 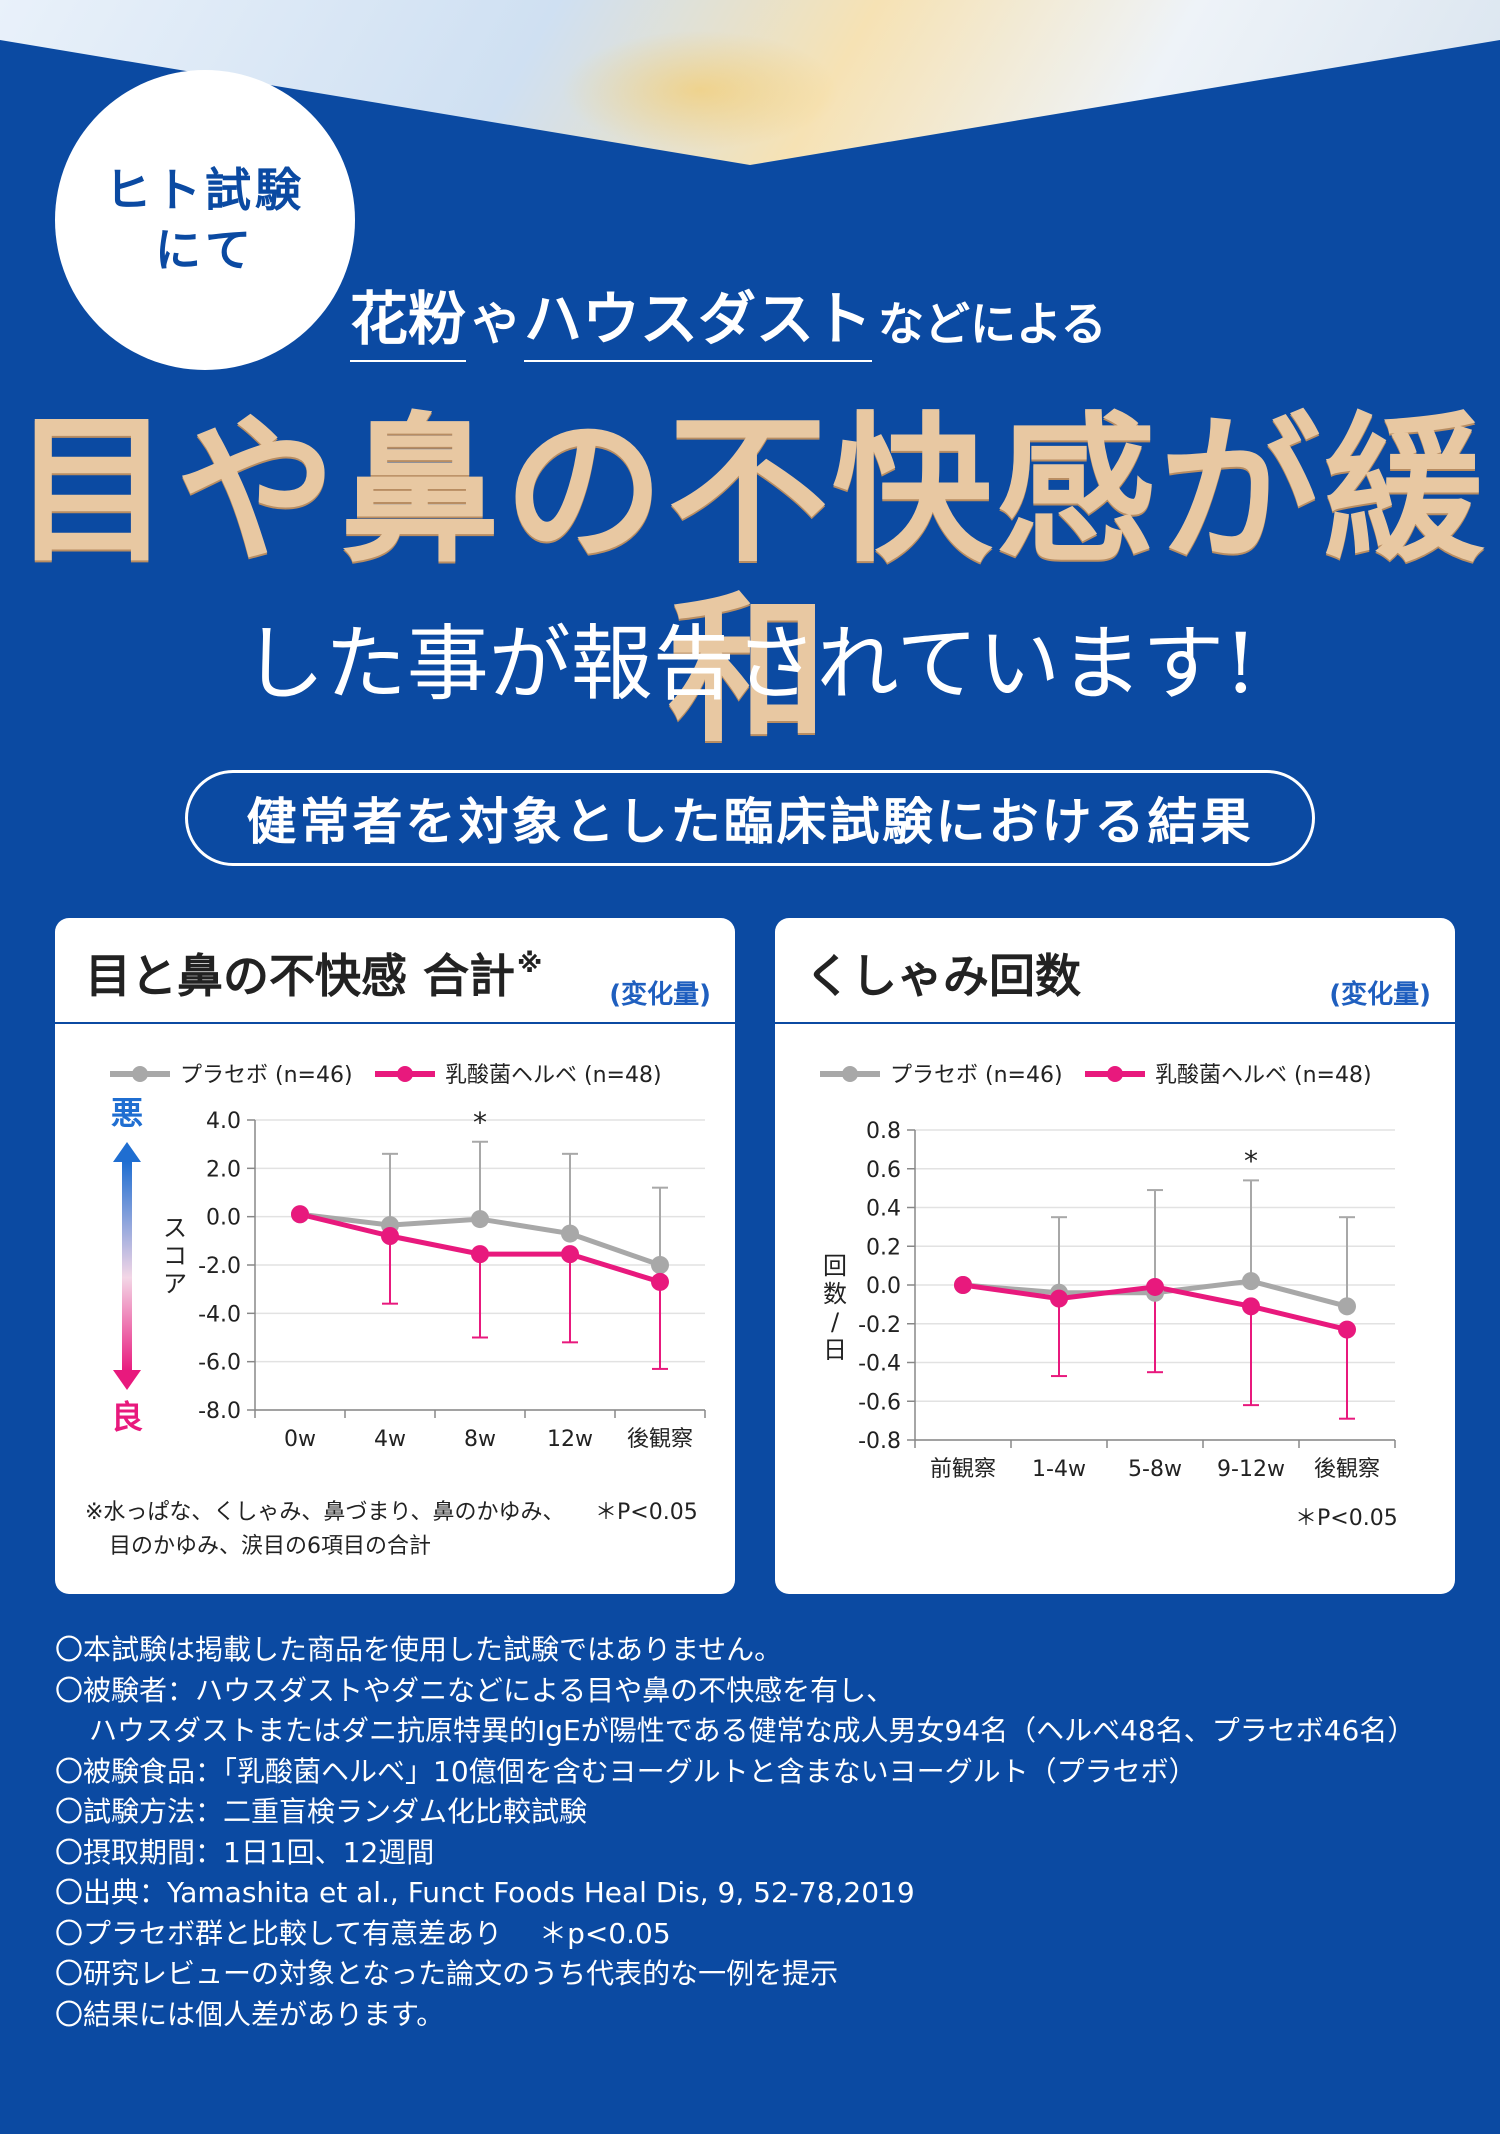 I want to click on y-axis-label: 日, so click(x=835, y=1350).